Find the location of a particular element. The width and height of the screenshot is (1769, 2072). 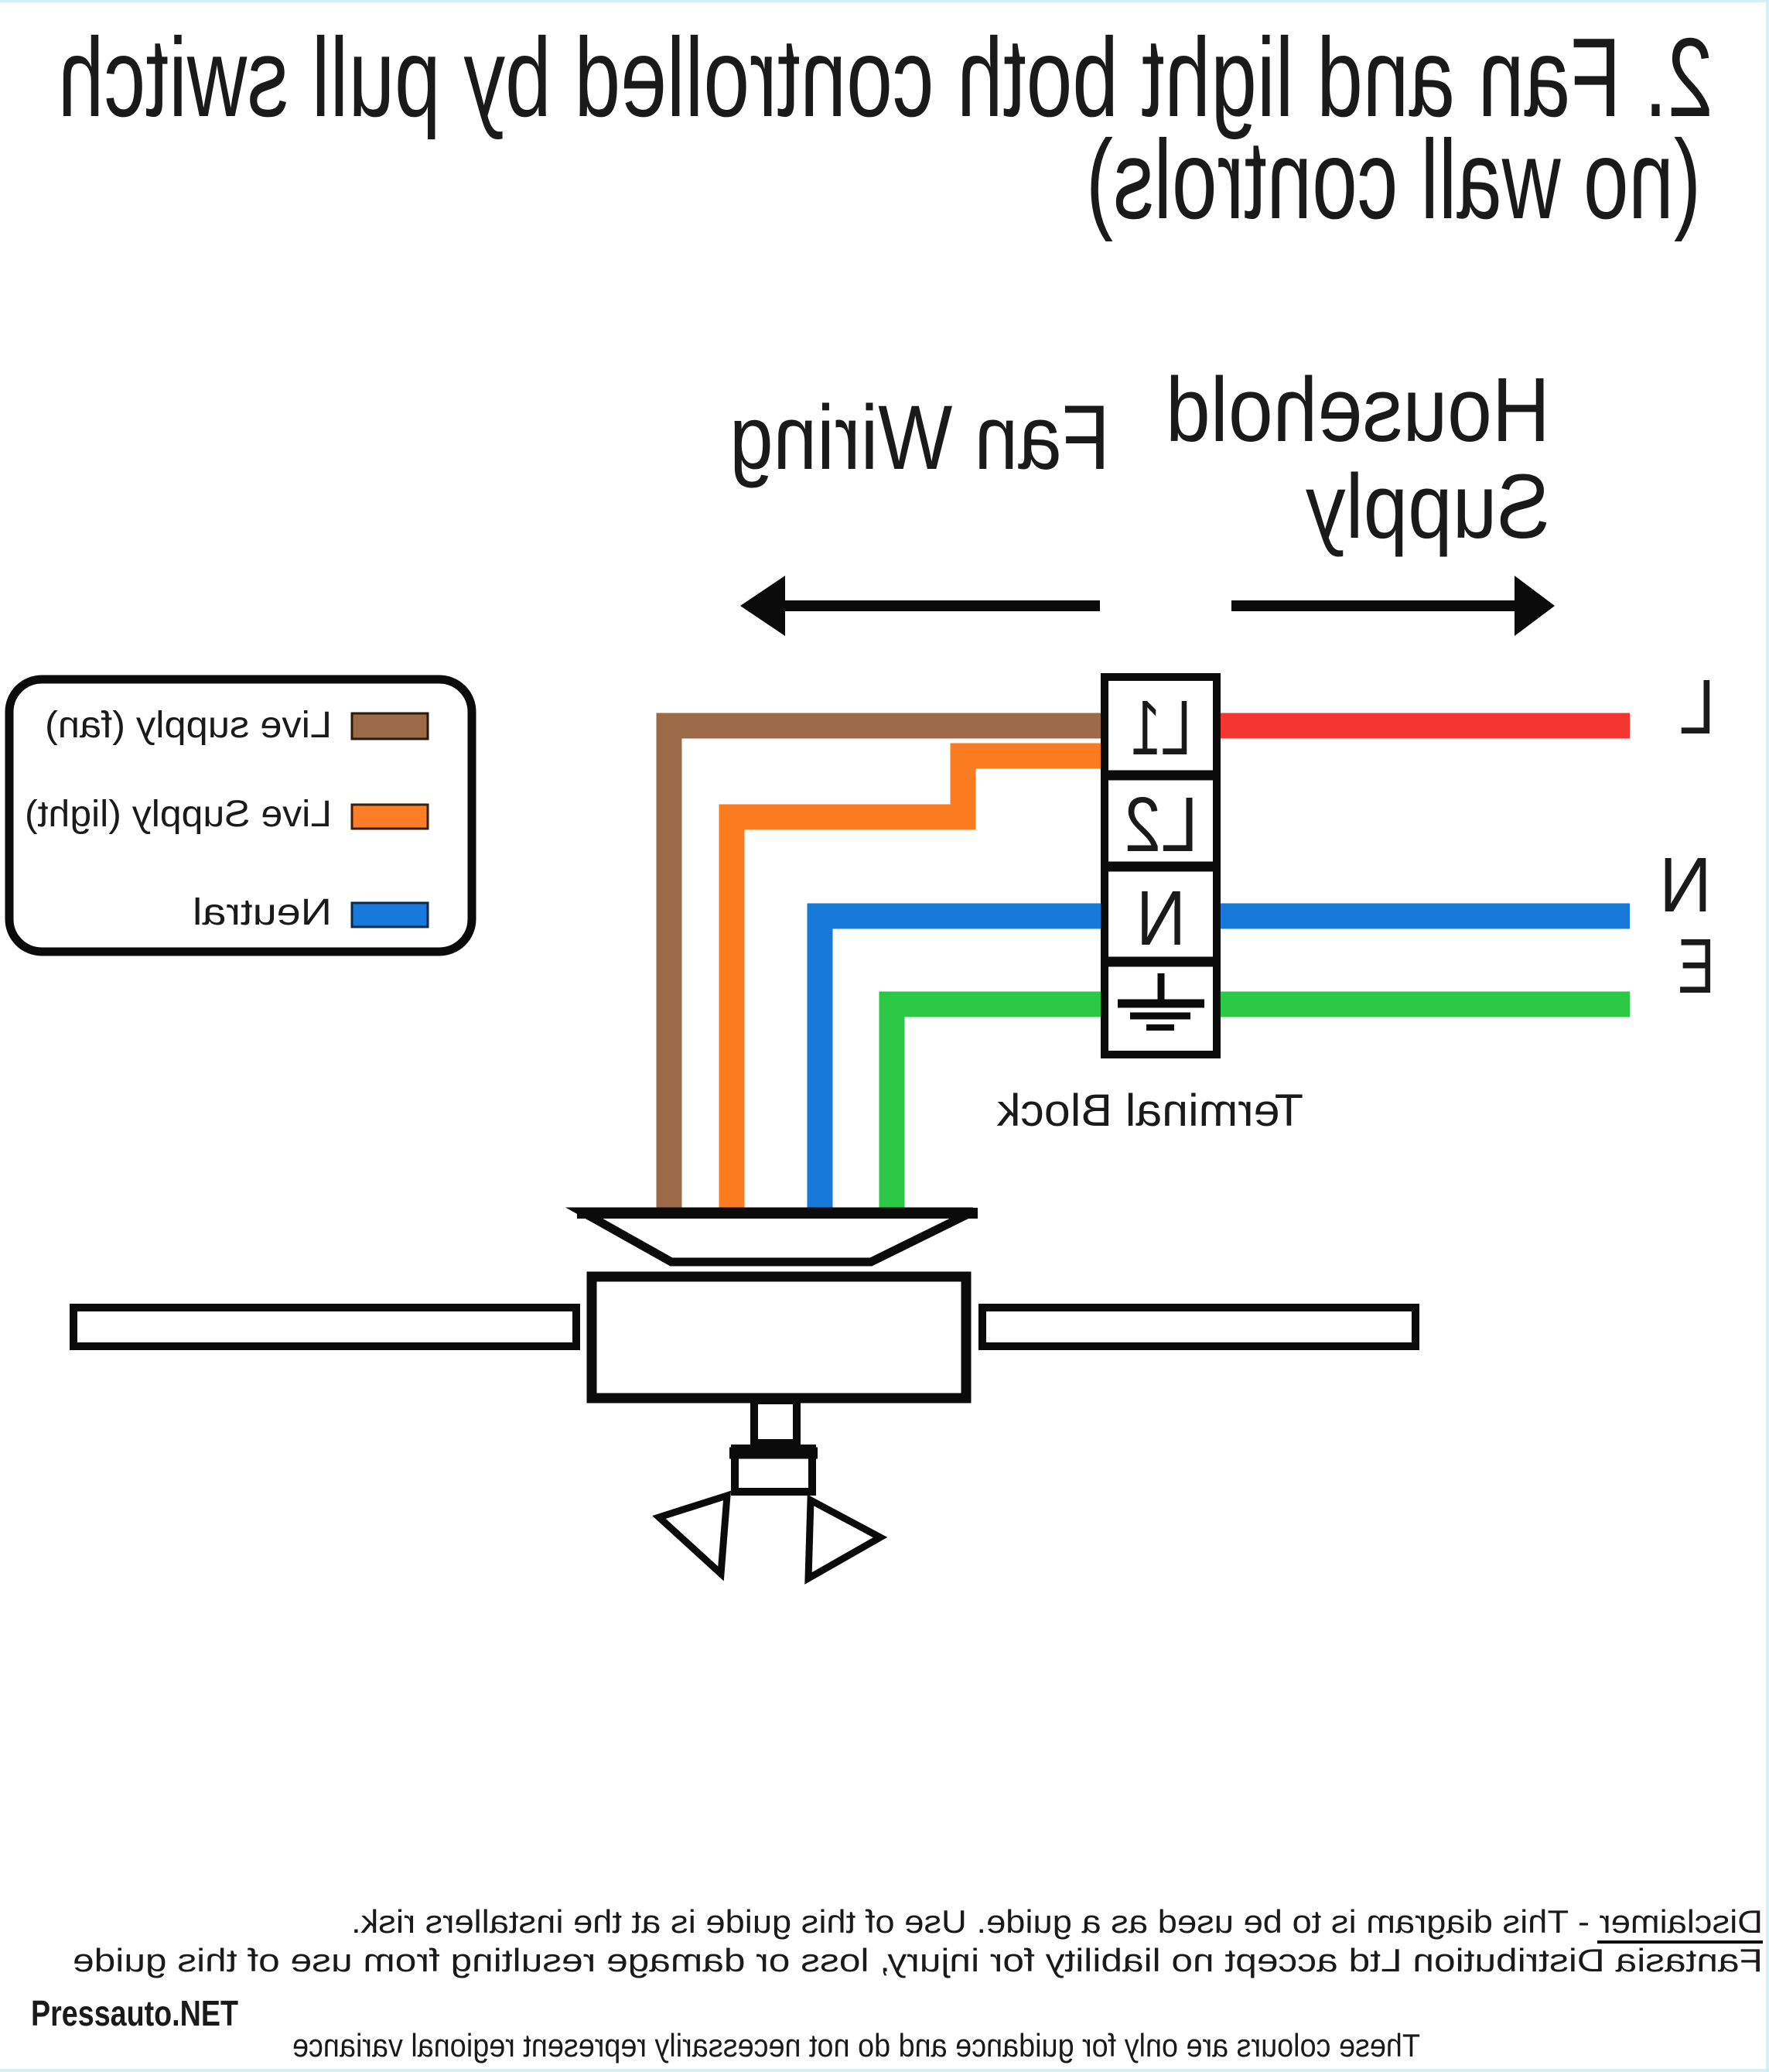

supply-neutral-letter: N is located at coordinates (1685, 885).